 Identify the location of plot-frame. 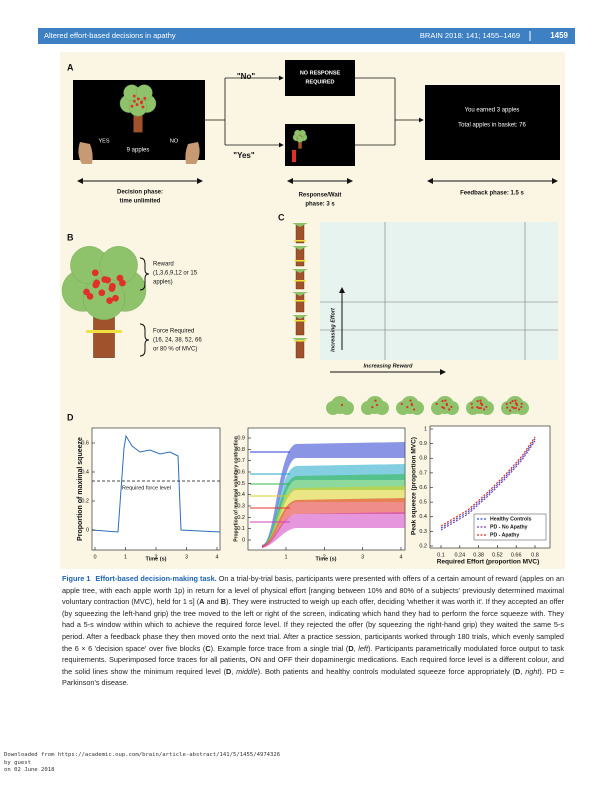
(156, 489).